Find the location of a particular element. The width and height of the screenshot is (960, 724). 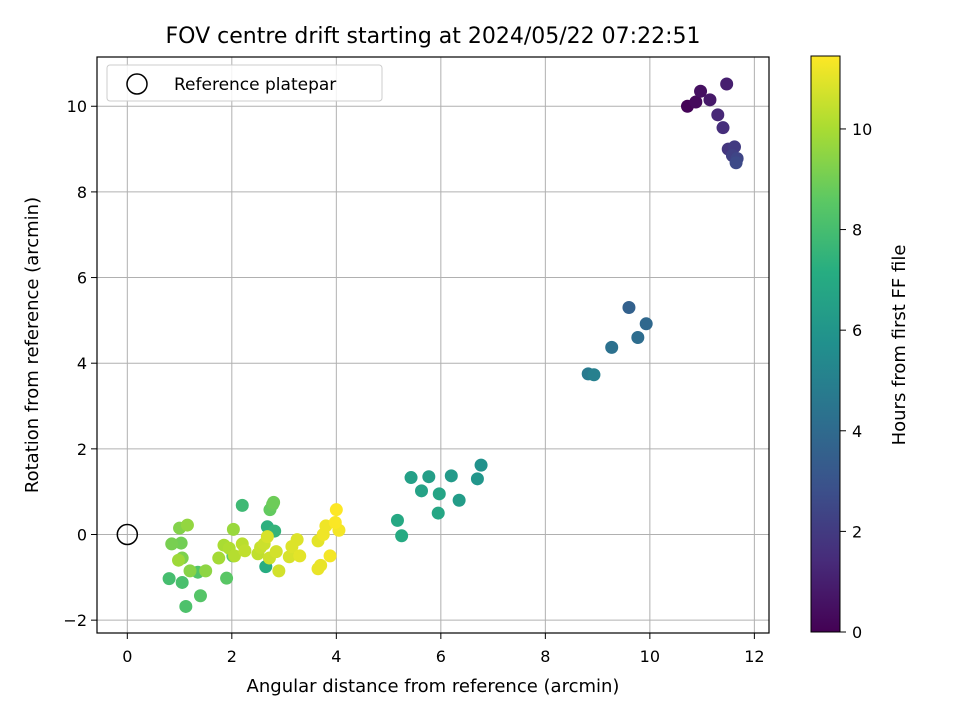

legend-marker-icon is located at coordinates (137, 84).